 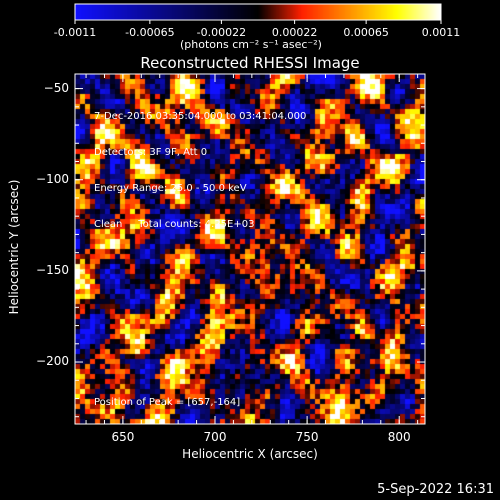 What do you see at coordinates (52, 269) in the screenshot?
I see `y-tick-label: −150` at bounding box center [52, 269].